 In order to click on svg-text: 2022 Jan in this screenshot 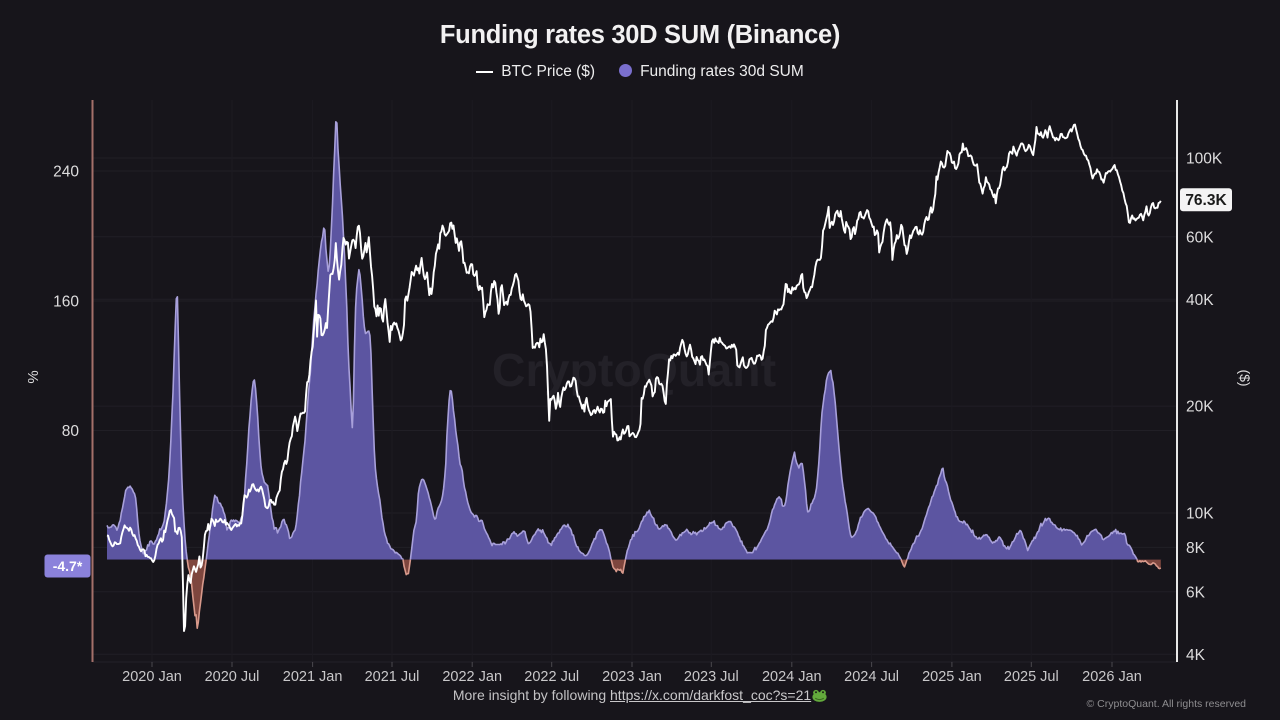, I will do `click(472, 677)`.